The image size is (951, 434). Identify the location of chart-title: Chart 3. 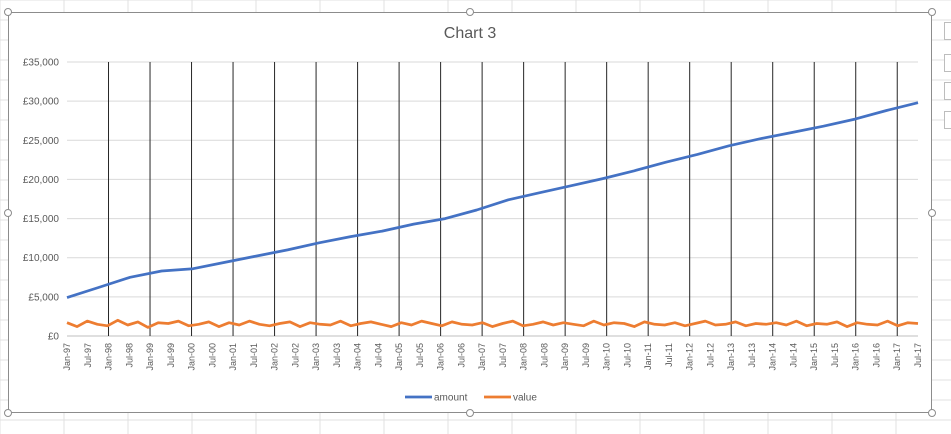
(470, 33).